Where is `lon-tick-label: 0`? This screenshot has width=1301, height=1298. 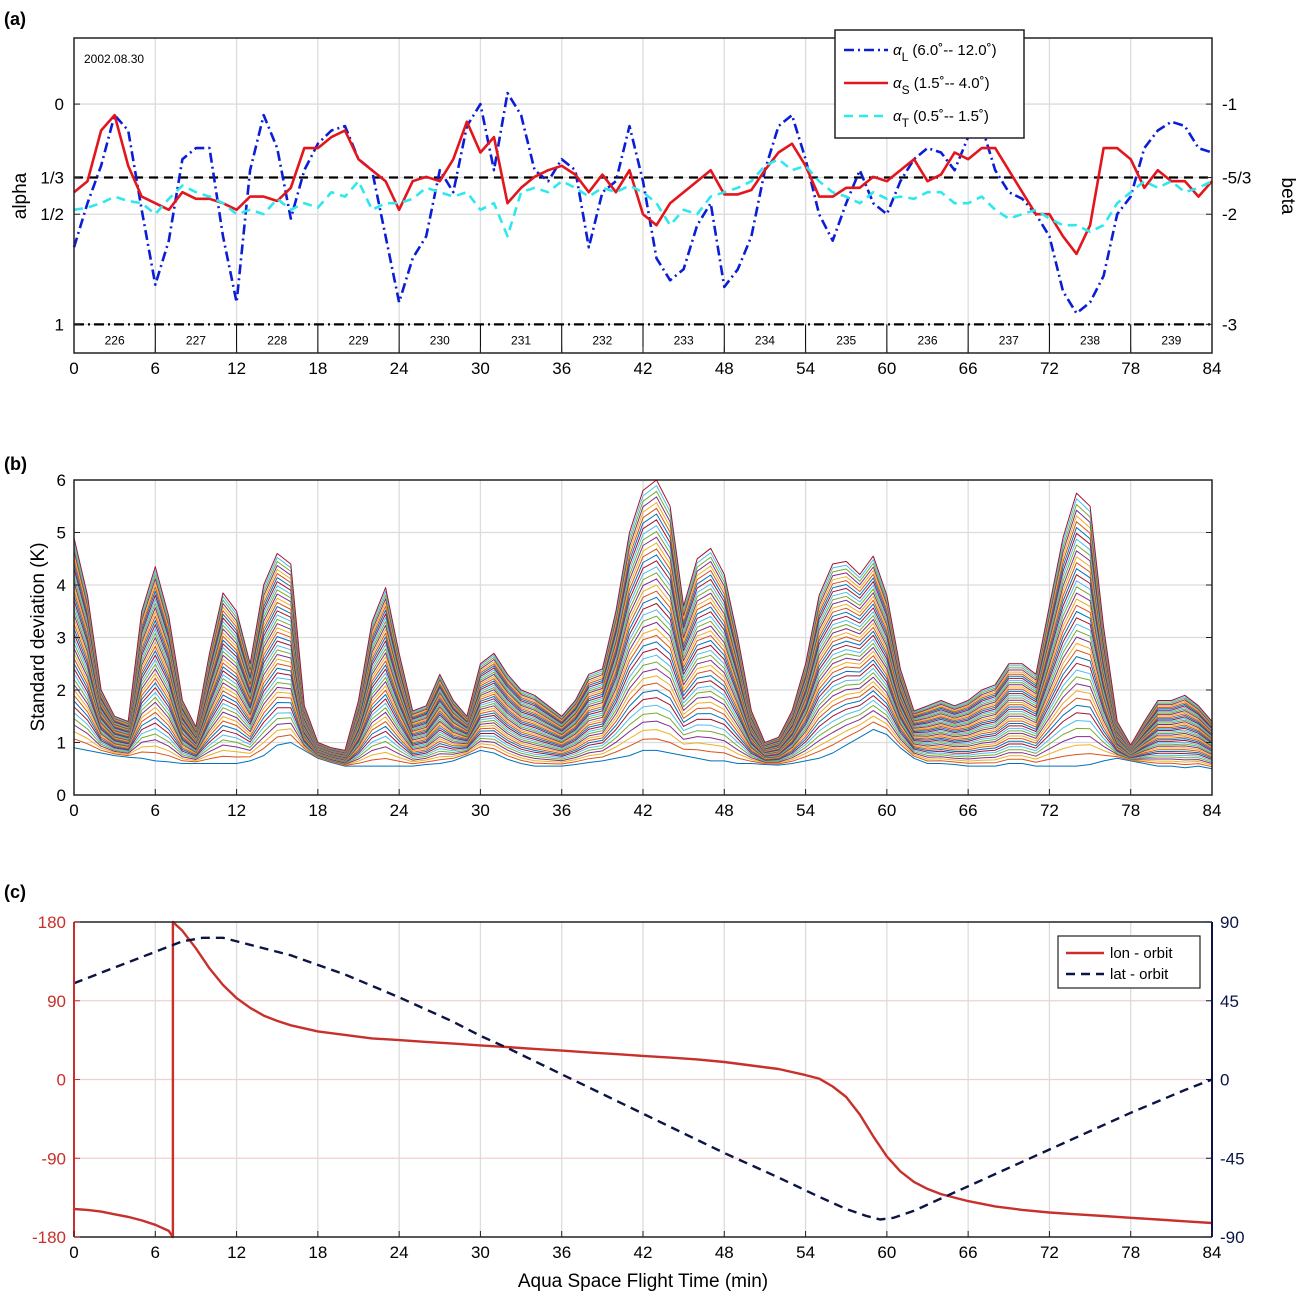 lon-tick-label: 0 is located at coordinates (61, 1080).